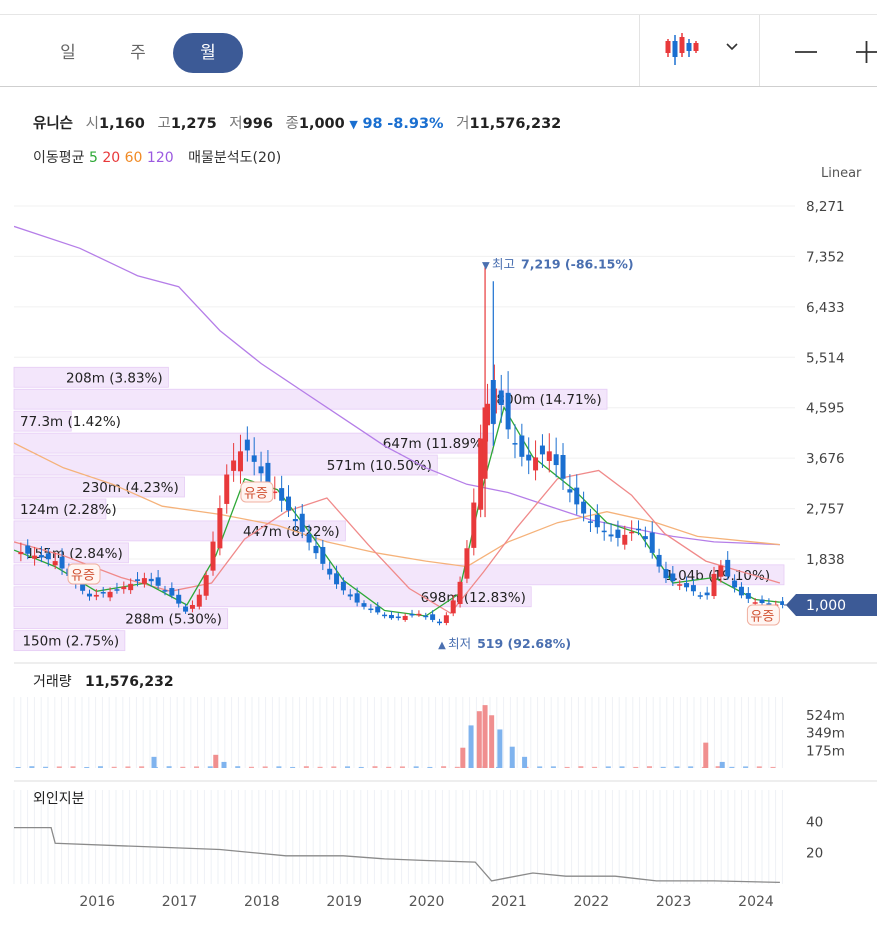  What do you see at coordinates (825, 257) in the screenshot?
I see `price-axis-label: 7,352` at bounding box center [825, 257].